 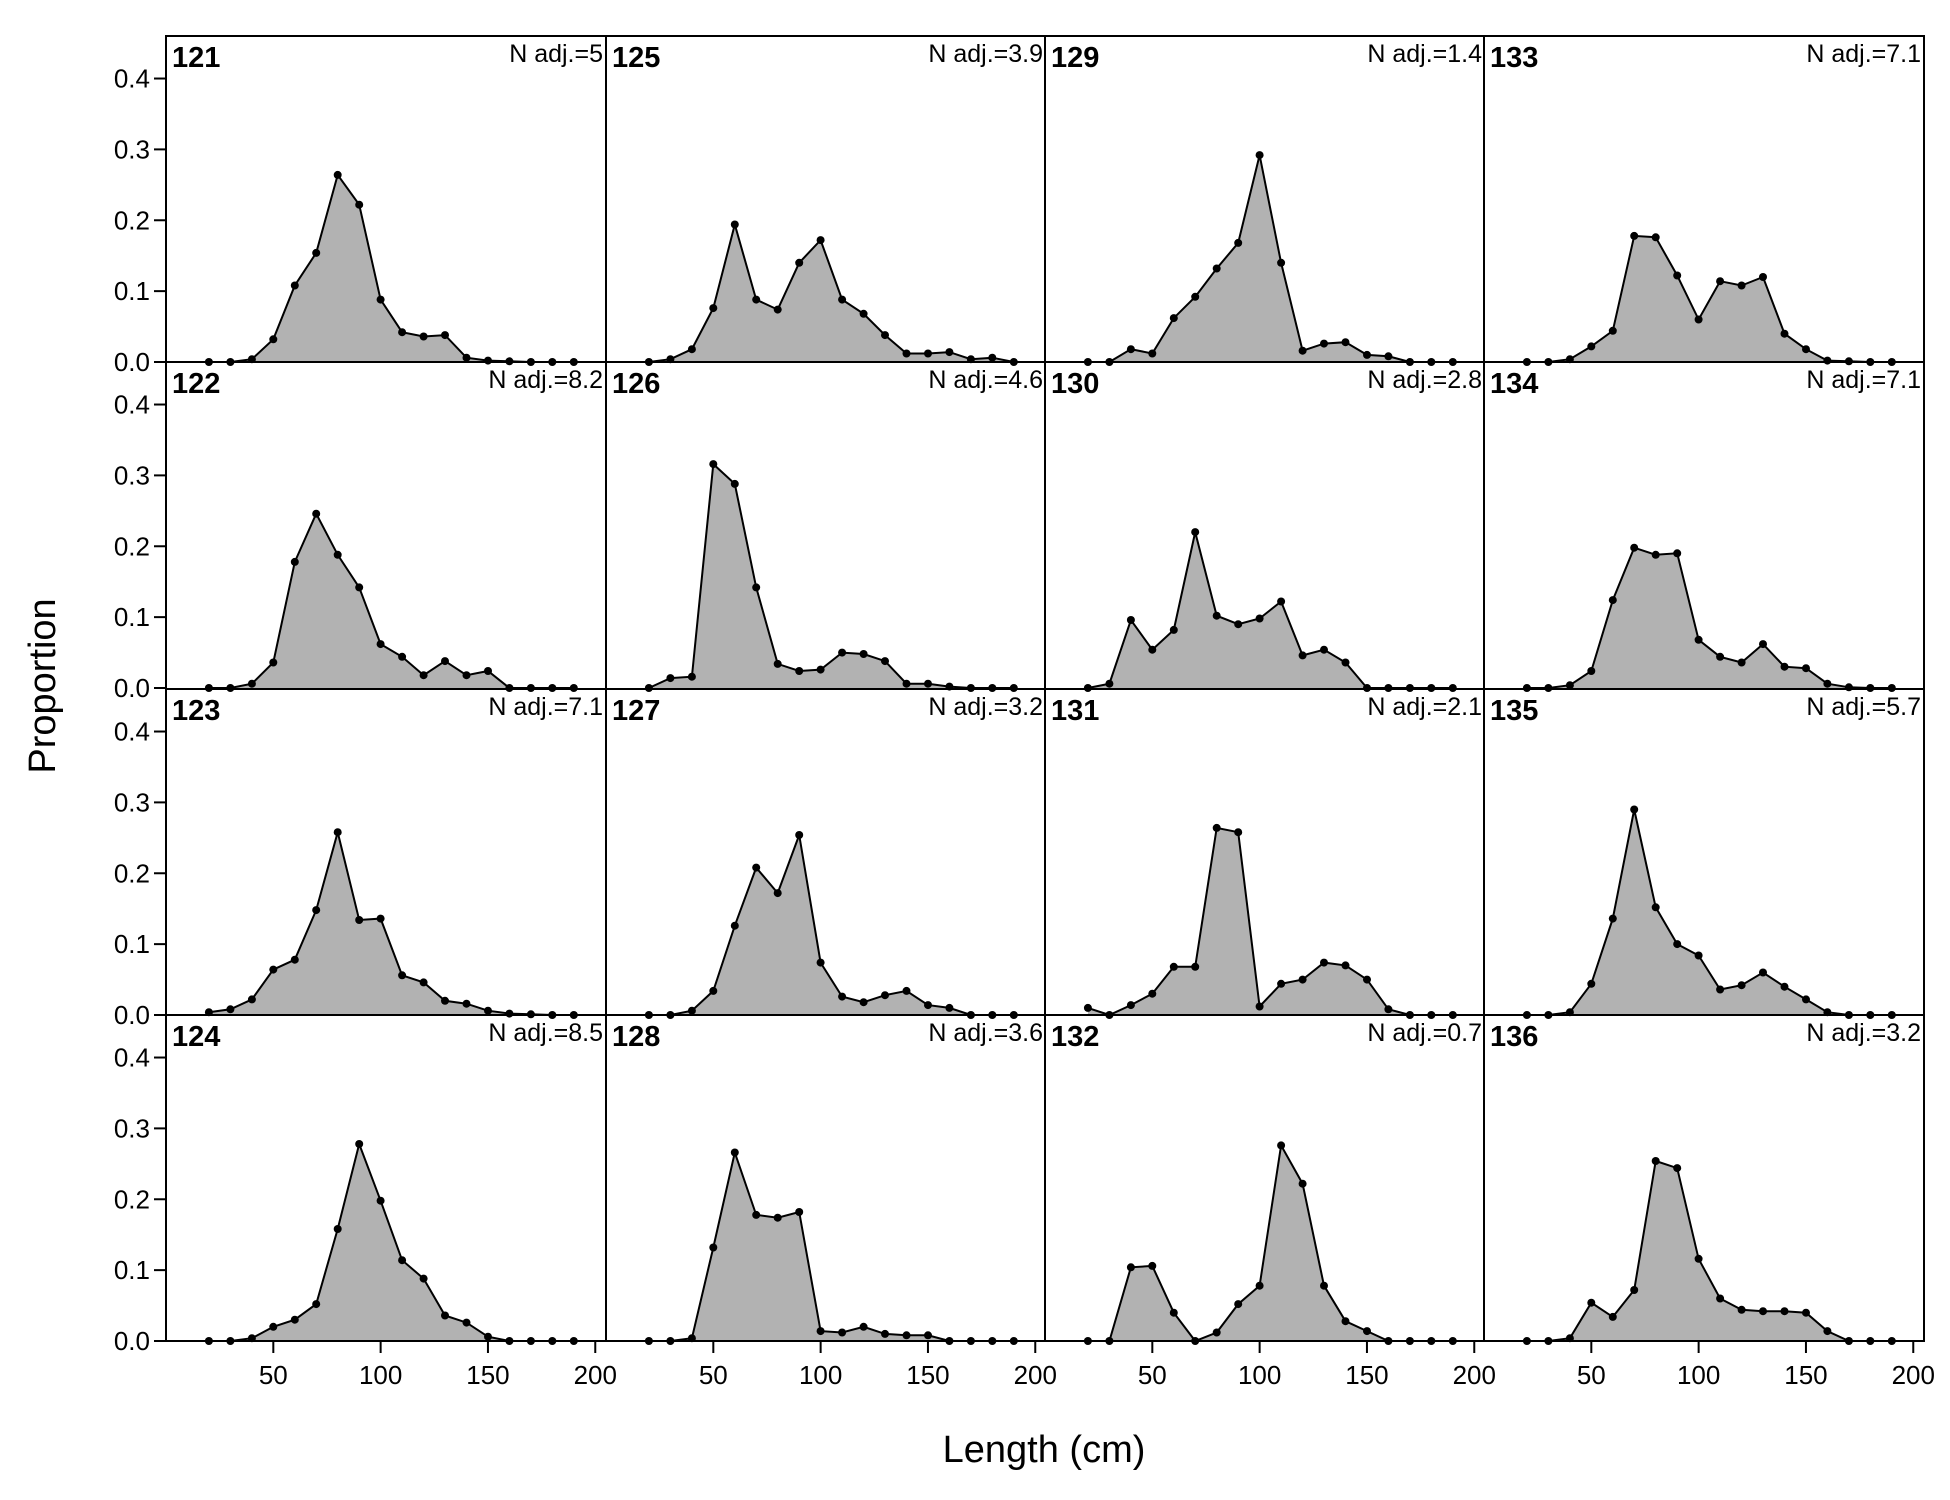 What do you see at coordinates (1514, 384) in the screenshot?
I see `panel-id-label: 134` at bounding box center [1514, 384].